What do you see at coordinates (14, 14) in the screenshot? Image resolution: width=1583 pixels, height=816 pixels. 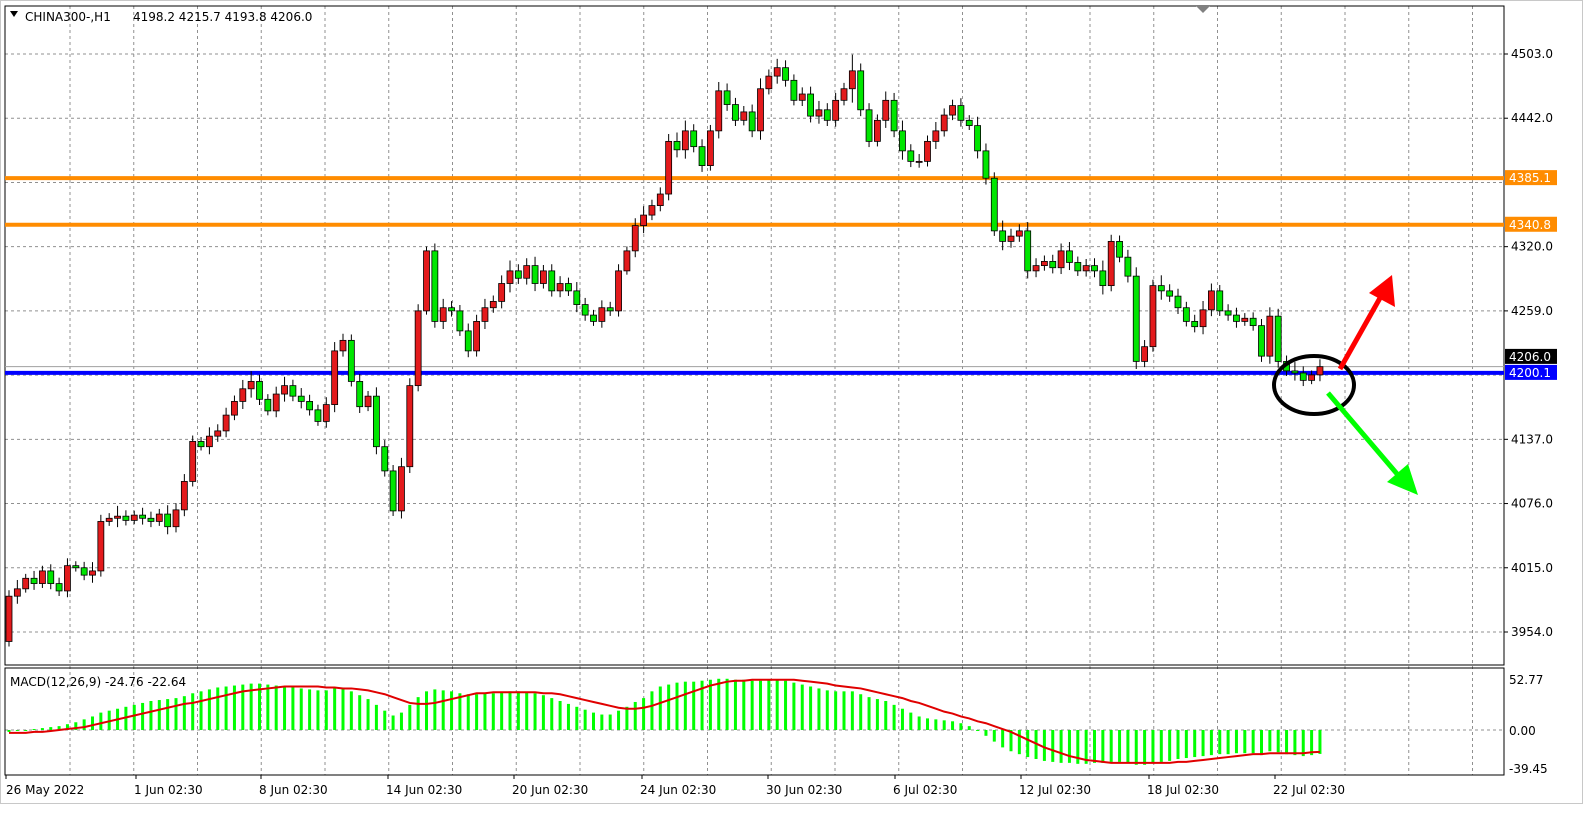 I see `dropdown-triangle-icon` at bounding box center [14, 14].